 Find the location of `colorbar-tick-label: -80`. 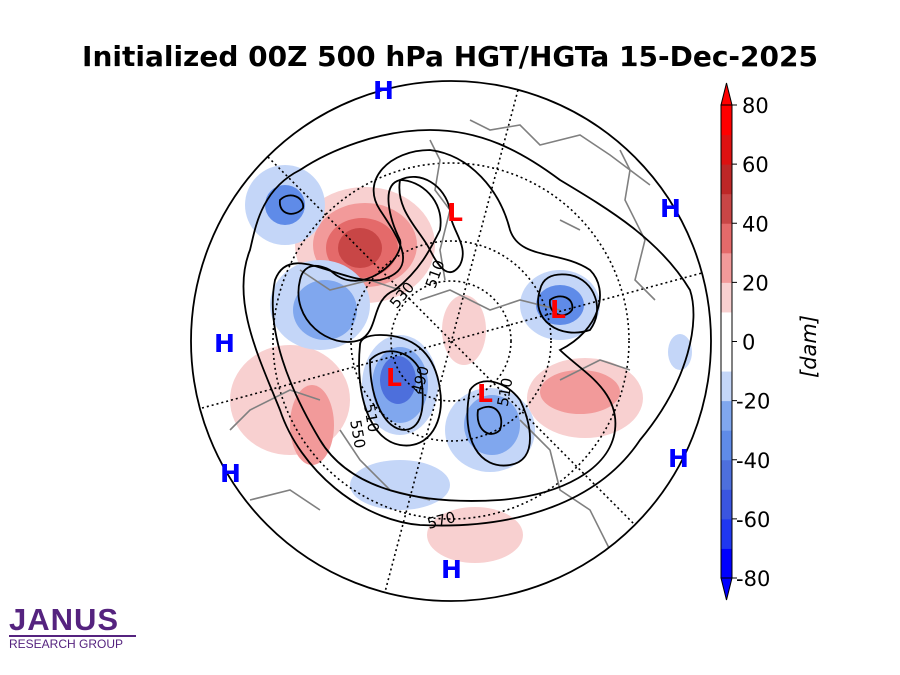

colorbar-tick-label: -80 is located at coordinates (753, 579).